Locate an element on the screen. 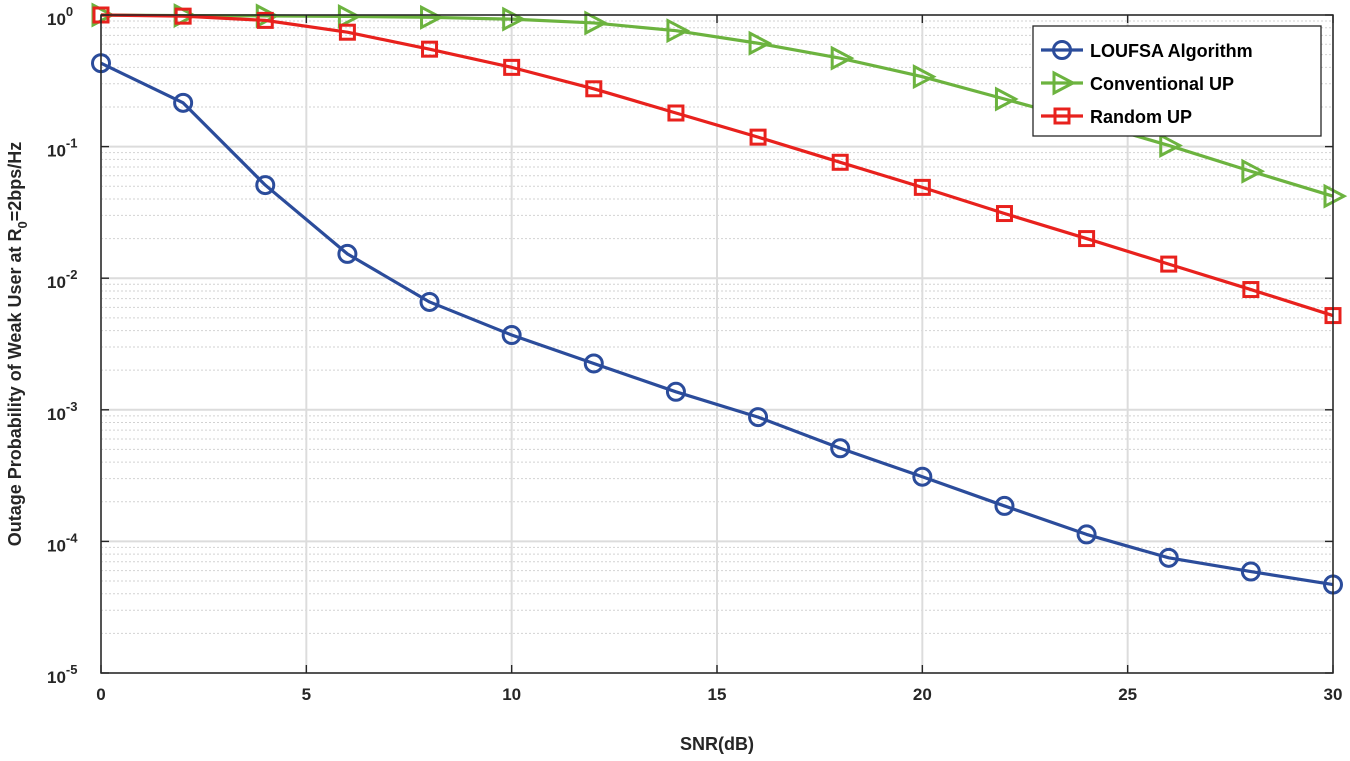 The height and width of the screenshot is (761, 1350). legend-marker-loufsa-algorithm is located at coordinates (1062, 50).